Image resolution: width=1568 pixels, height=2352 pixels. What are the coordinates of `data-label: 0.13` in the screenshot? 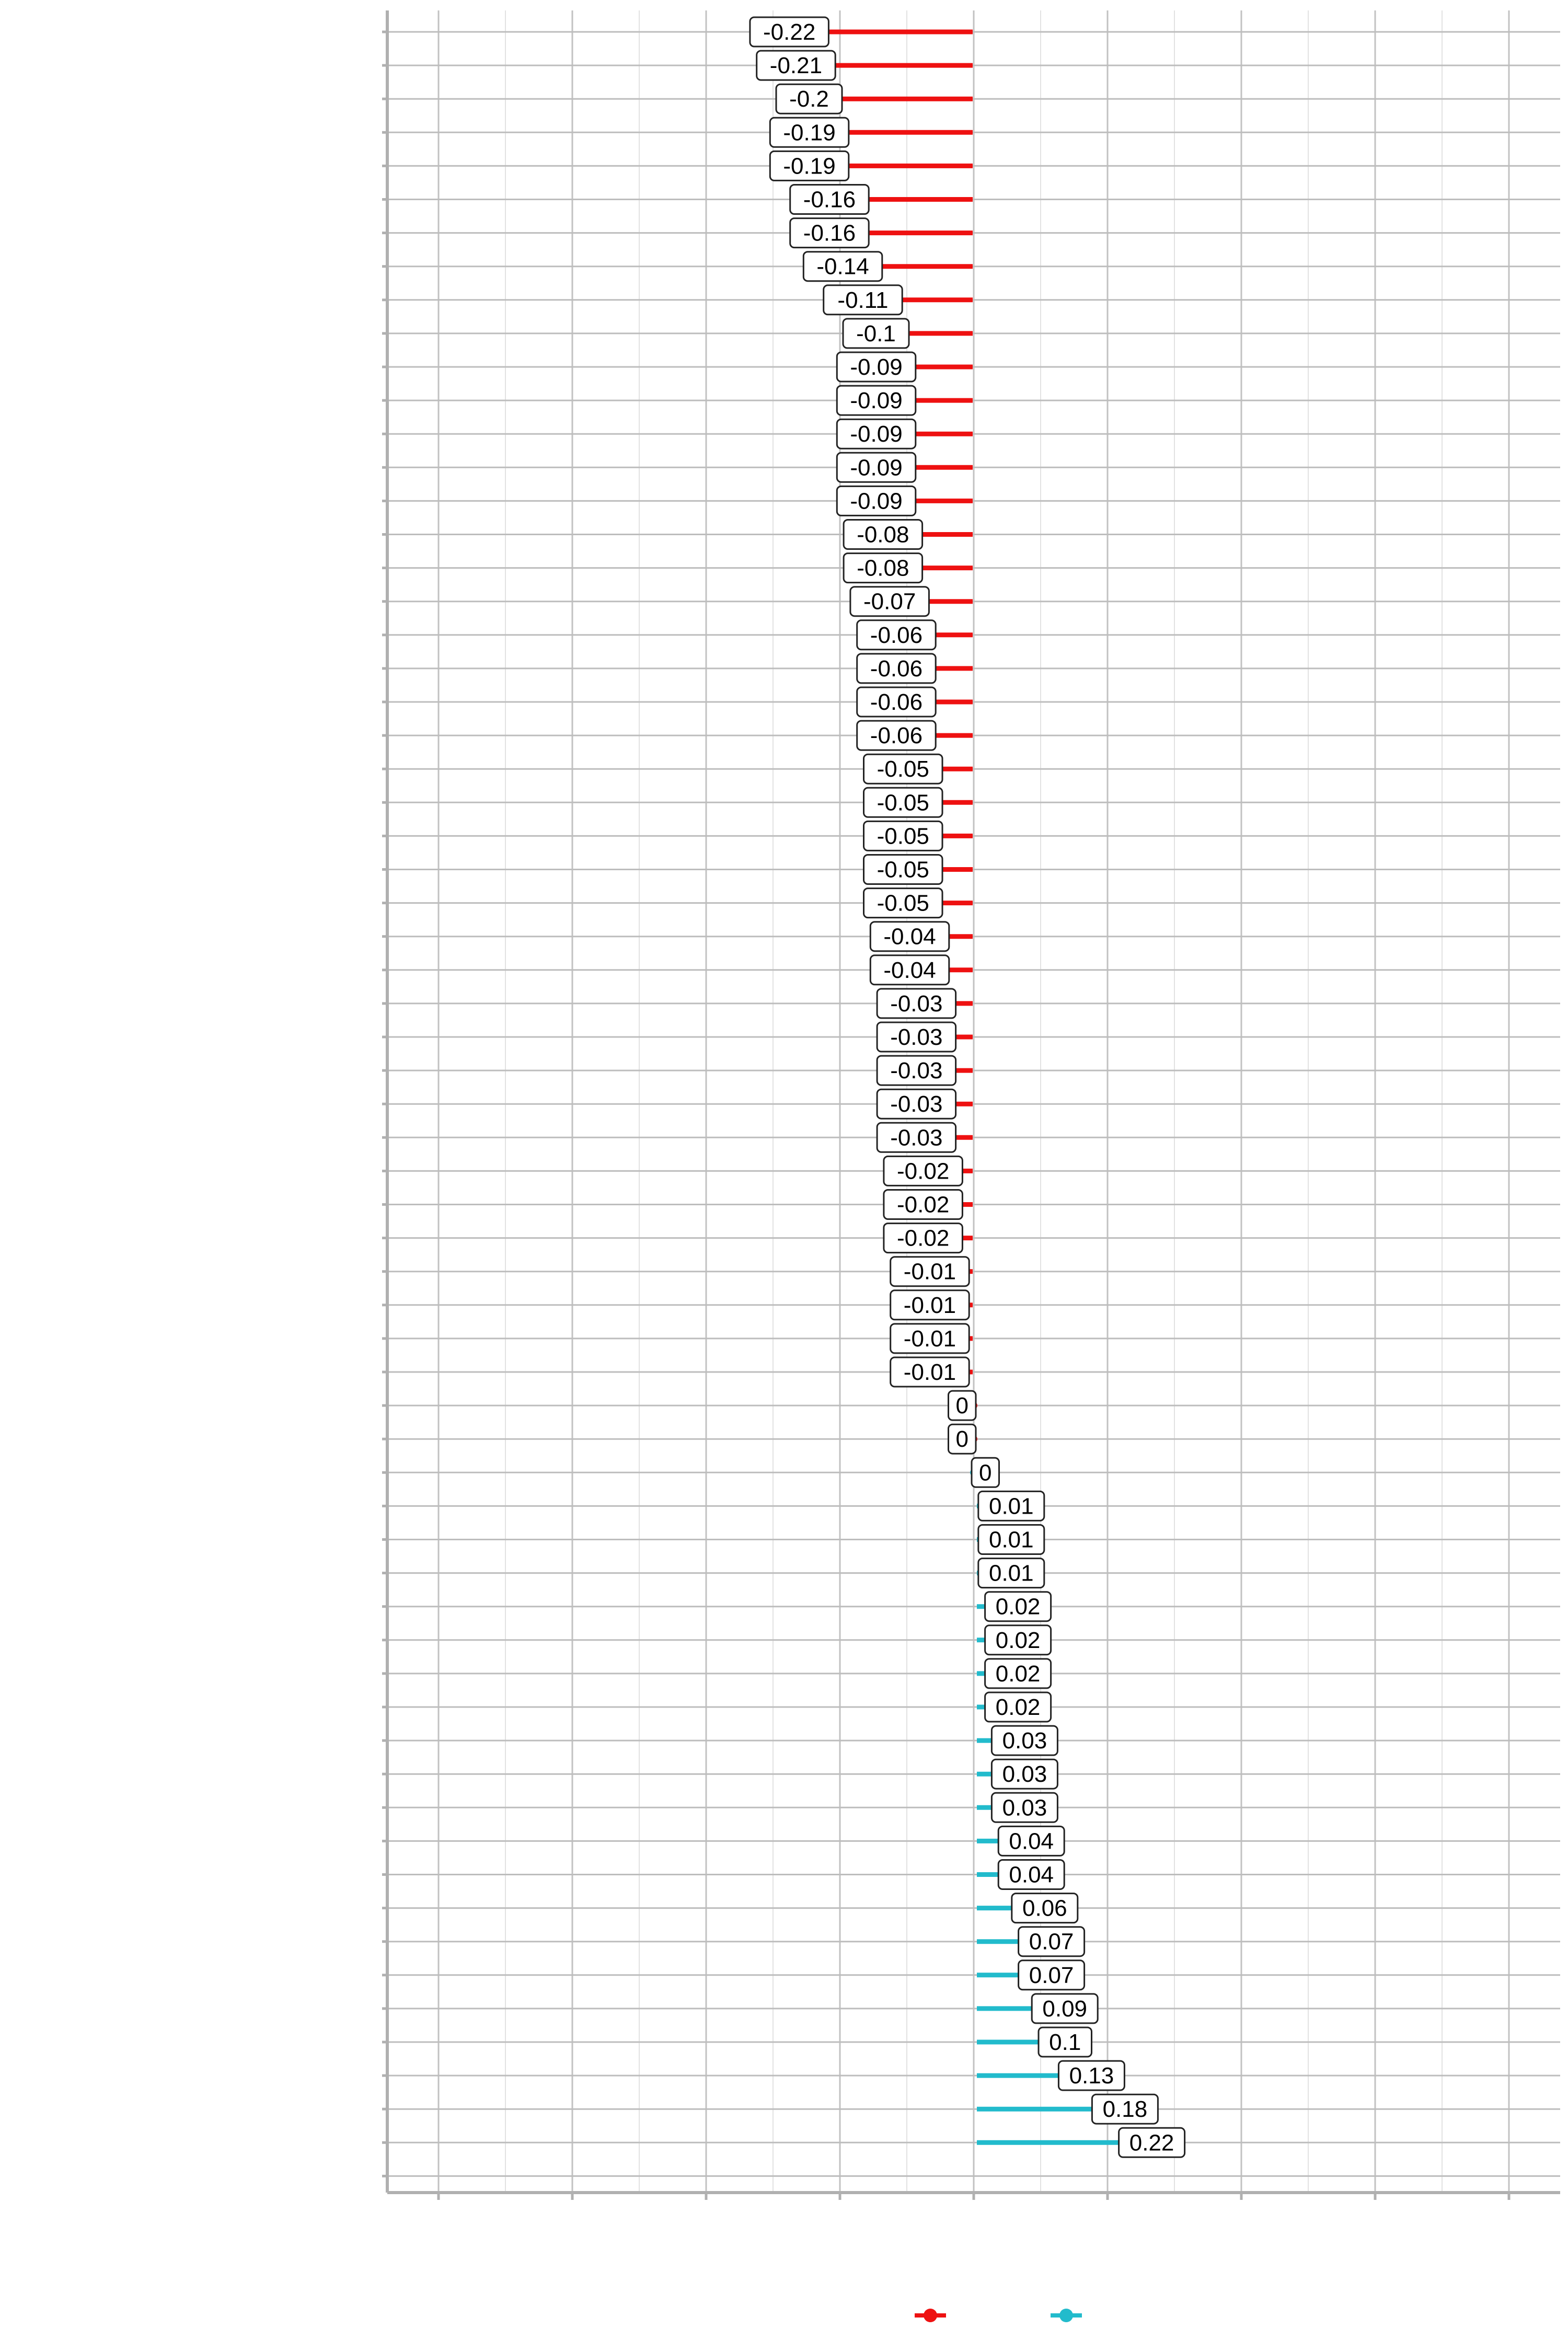 It's located at (1091, 2076).